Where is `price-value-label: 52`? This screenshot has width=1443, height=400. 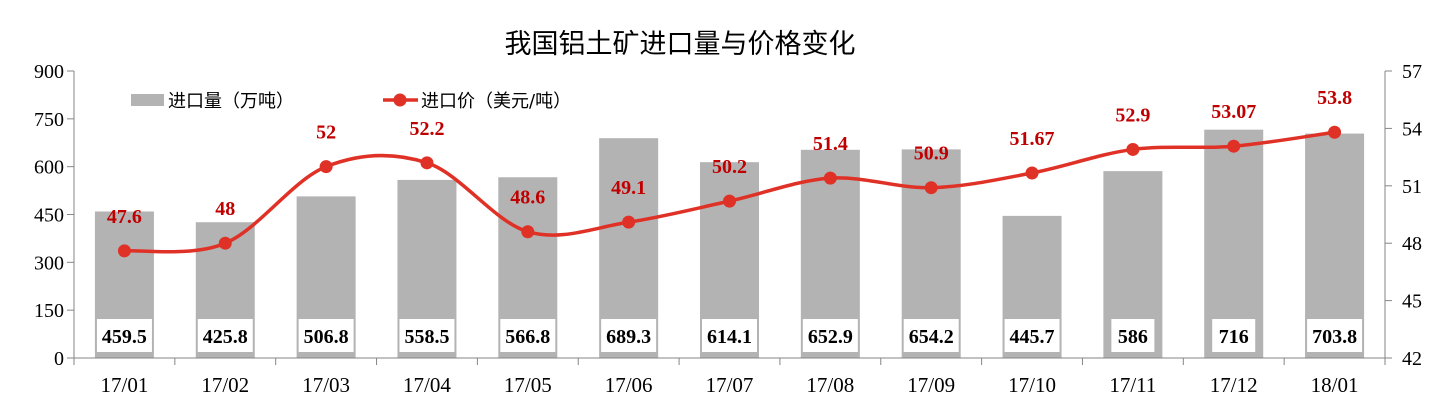 price-value-label: 52 is located at coordinates (326, 133).